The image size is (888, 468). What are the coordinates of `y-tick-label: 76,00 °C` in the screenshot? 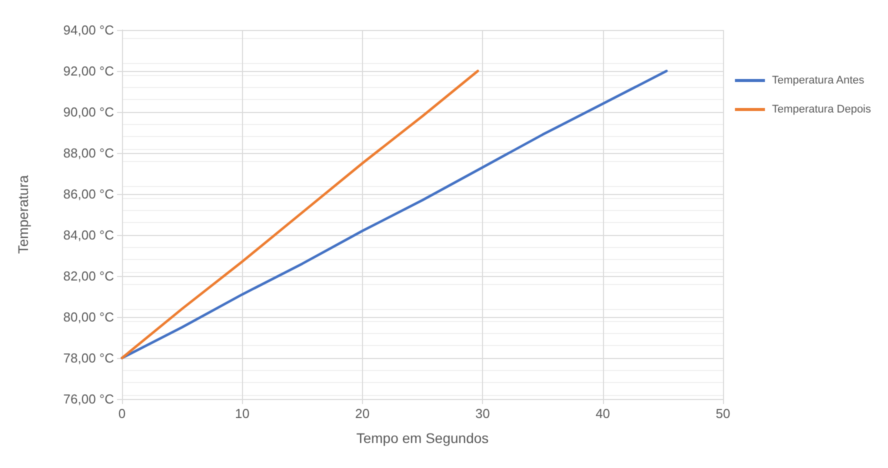 It's located at (88, 399).